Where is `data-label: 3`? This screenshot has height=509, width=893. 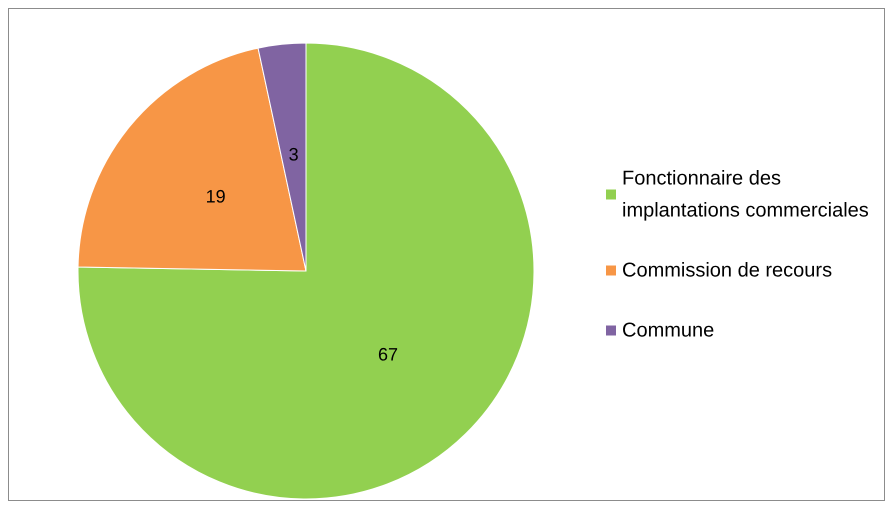
data-label: 3 is located at coordinates (293, 154).